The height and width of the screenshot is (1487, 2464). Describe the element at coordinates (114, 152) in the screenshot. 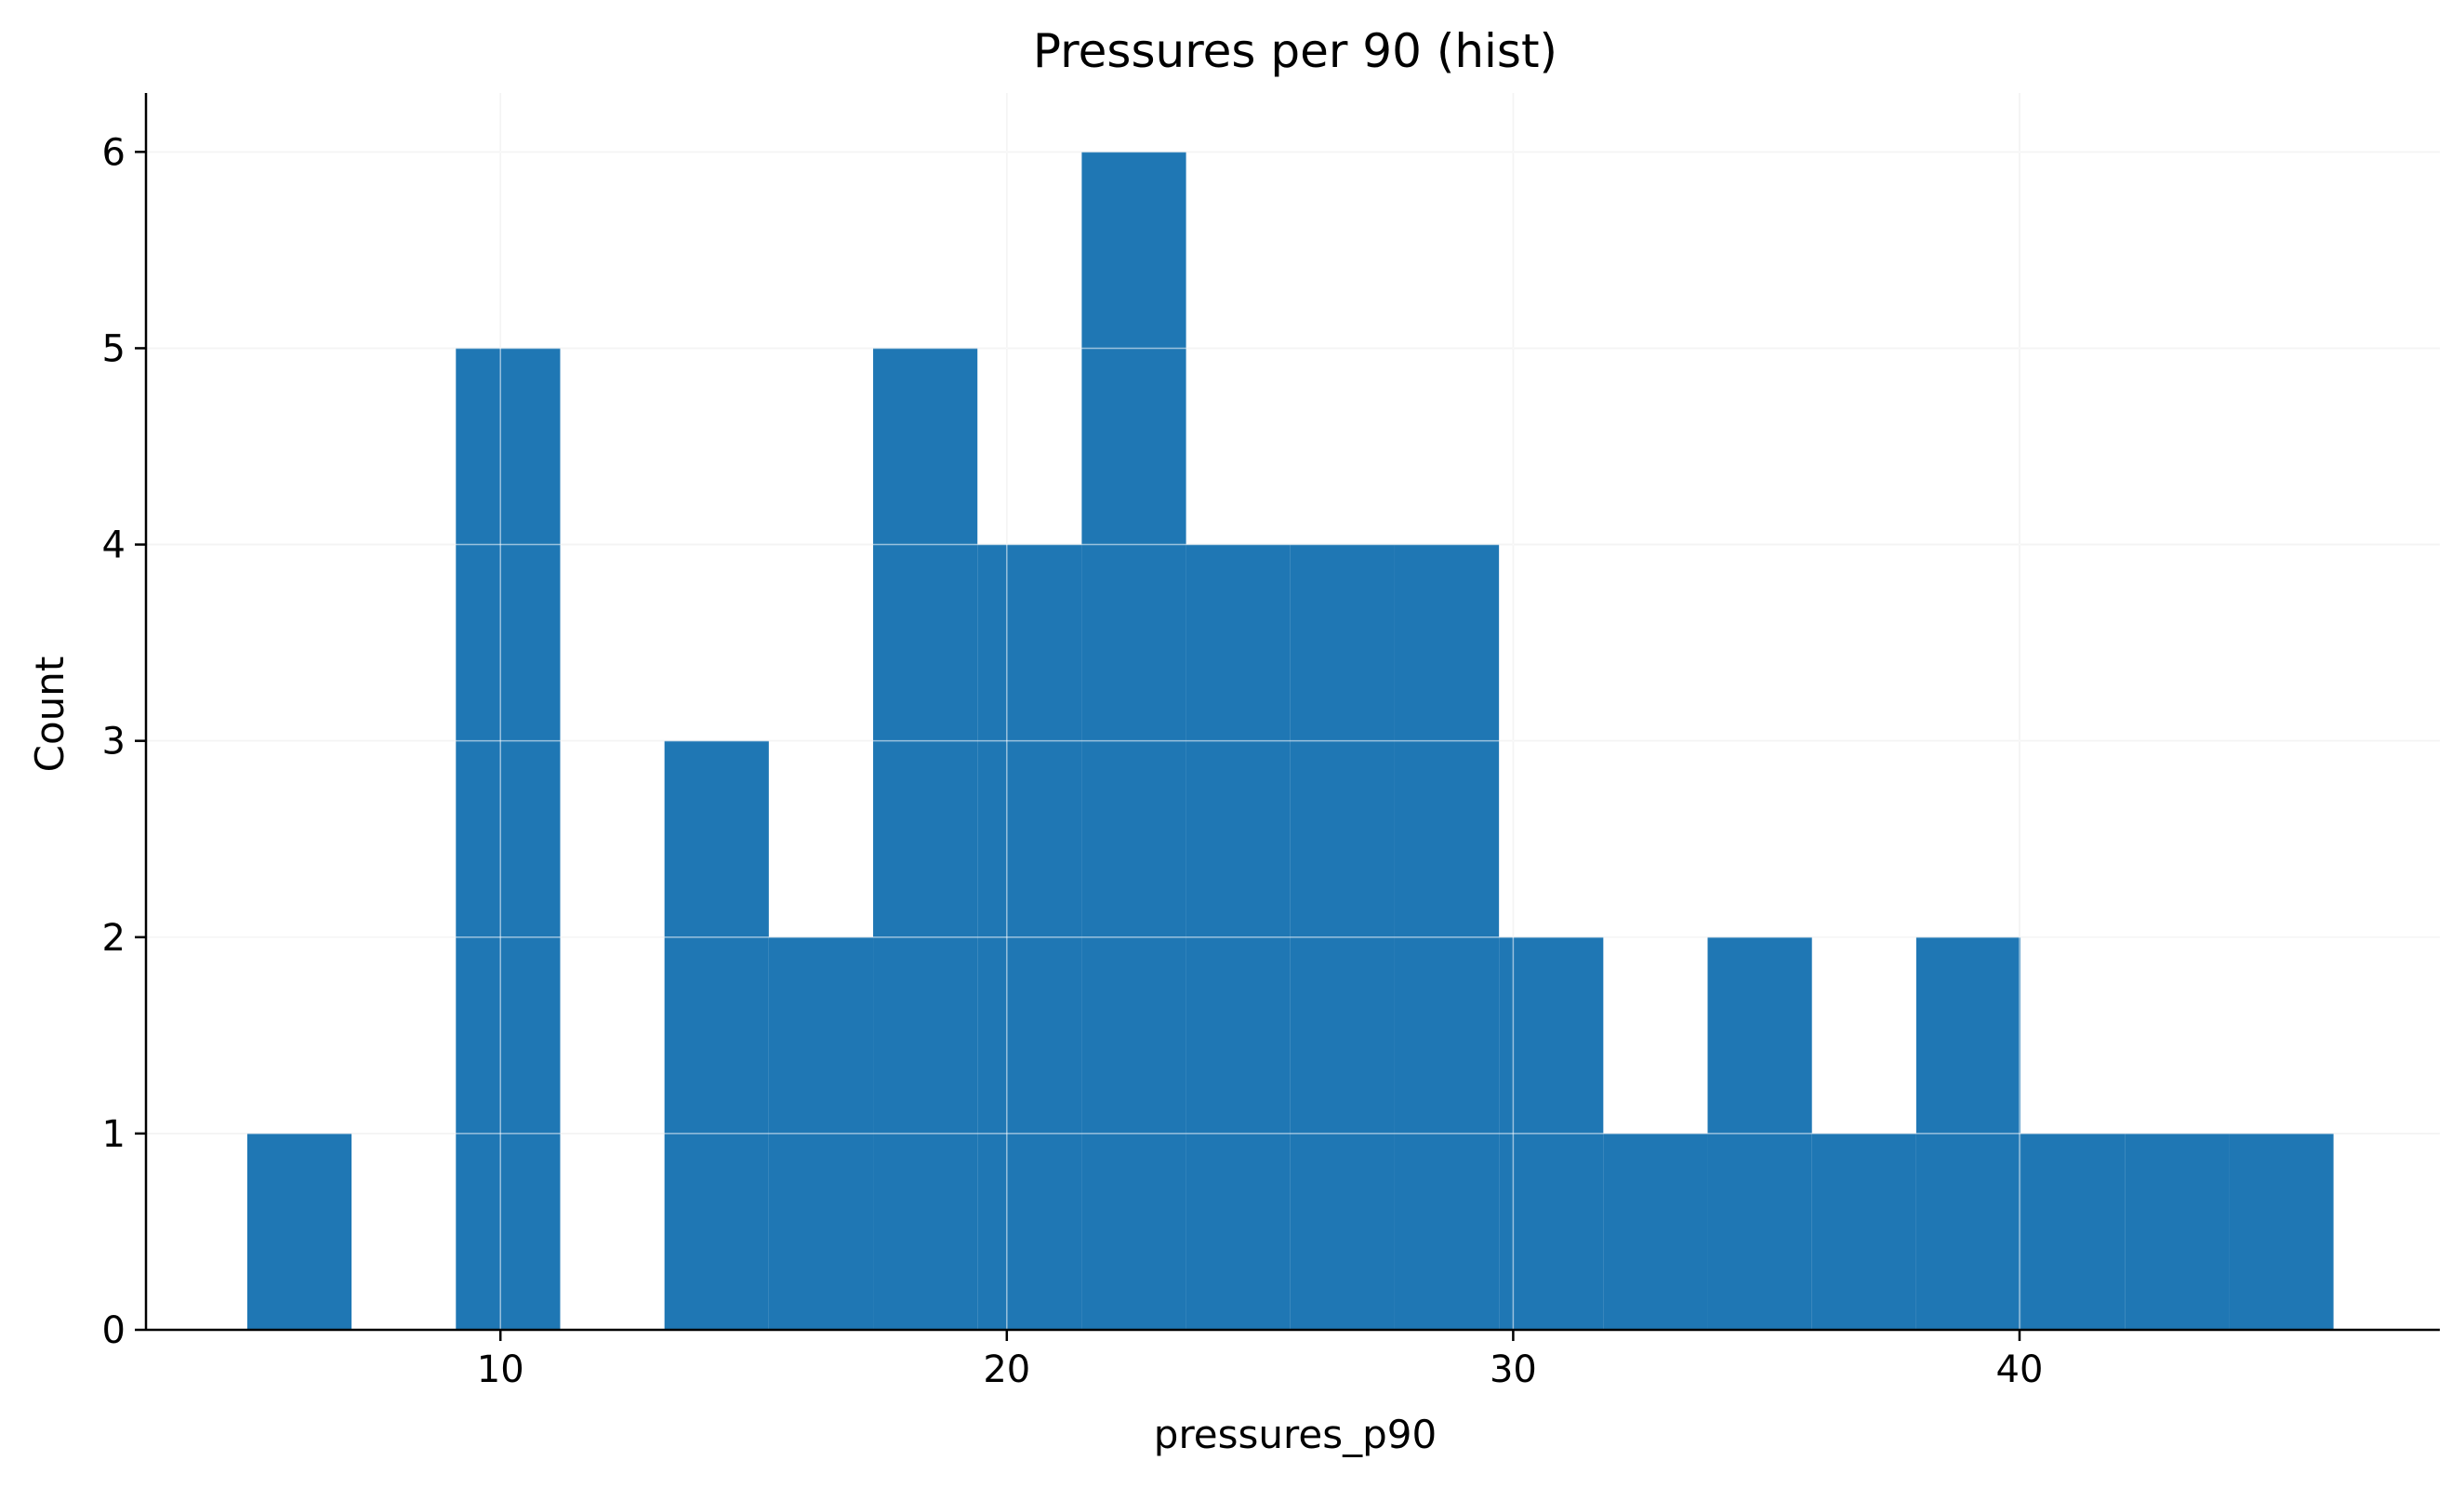

I see `y-tick-label: 6` at that location.